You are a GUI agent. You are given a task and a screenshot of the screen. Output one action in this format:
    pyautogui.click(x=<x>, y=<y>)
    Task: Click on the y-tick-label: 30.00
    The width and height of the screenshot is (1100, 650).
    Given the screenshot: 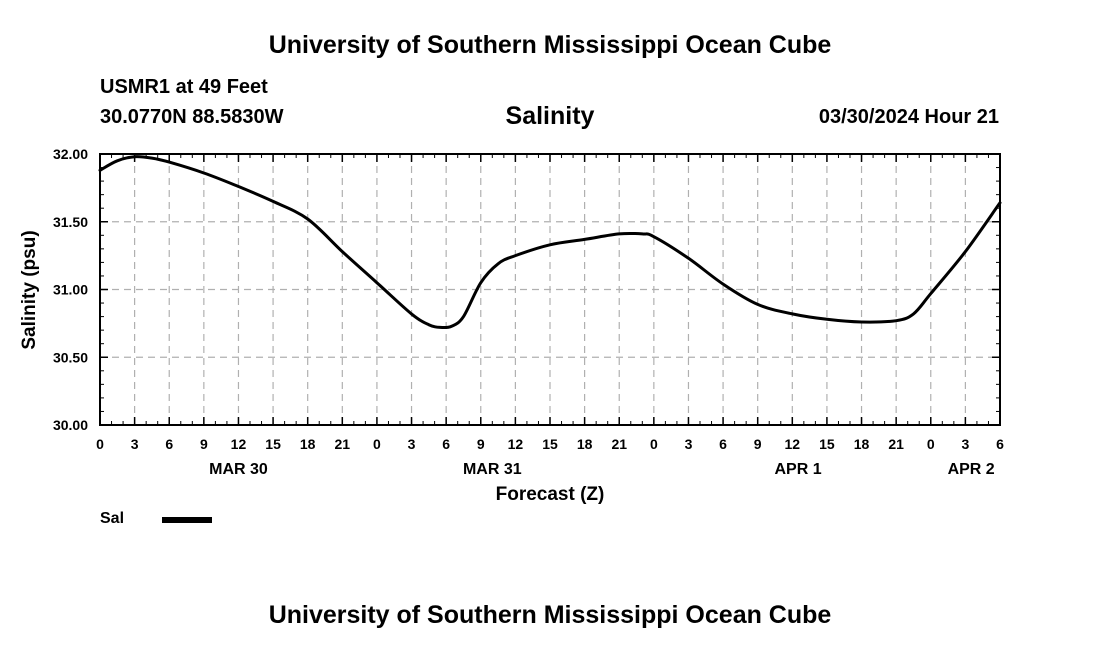 What is the action you would take?
    pyautogui.click(x=70, y=425)
    